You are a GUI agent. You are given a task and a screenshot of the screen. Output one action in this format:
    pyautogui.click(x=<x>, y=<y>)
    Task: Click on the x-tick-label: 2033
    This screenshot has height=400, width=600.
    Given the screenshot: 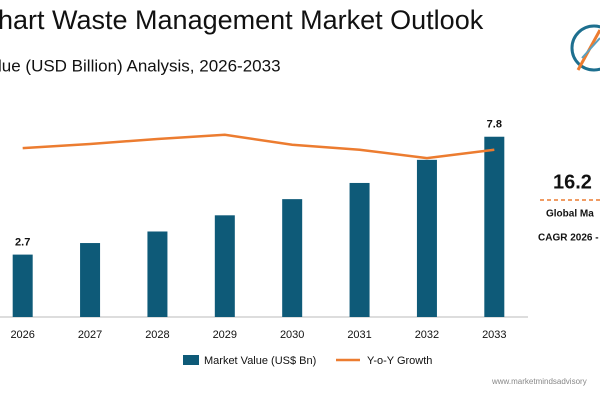 What is the action you would take?
    pyautogui.click(x=494, y=335)
    